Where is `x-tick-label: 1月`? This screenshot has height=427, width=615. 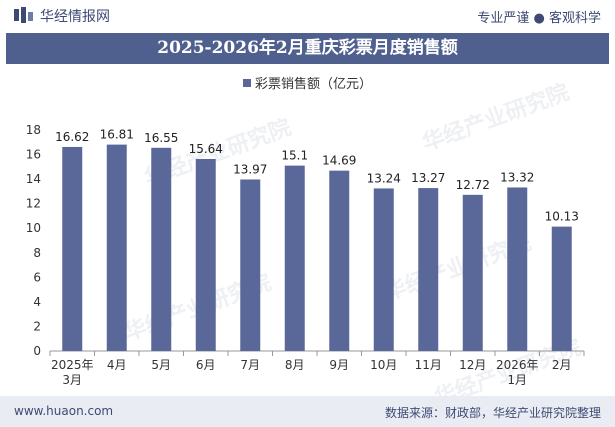 x-tick-label: 1月 is located at coordinates (517, 380).